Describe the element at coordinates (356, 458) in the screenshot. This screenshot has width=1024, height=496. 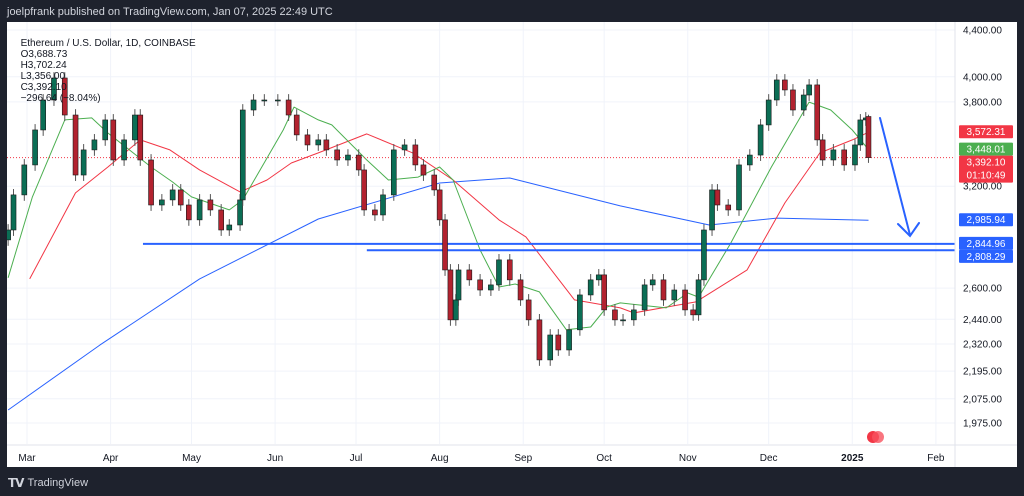
I see `x-tick-label: Jul` at that location.